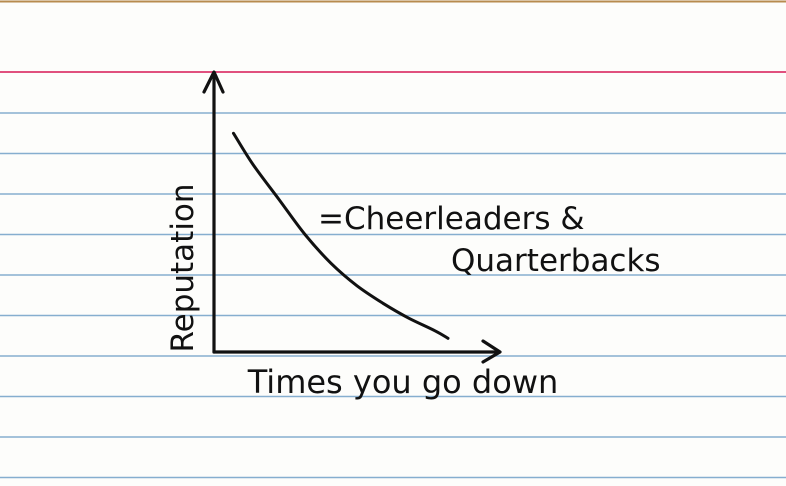 This screenshot has width=786, height=486. What do you see at coordinates (183, 267) in the screenshot?
I see `y-axis-label: Reputation` at bounding box center [183, 267].